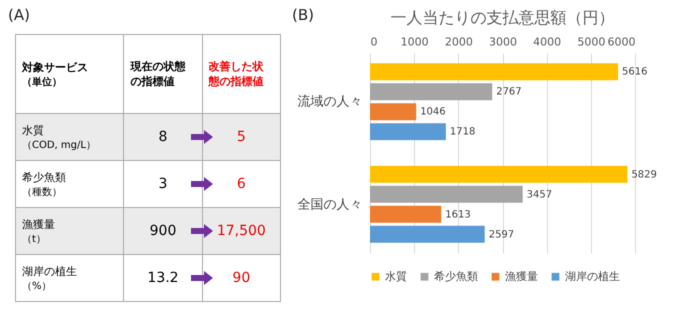 Image resolution: width=680 pixels, height=323 pixels. What do you see at coordinates (241, 231) in the screenshot?
I see `text: 17,500` at bounding box center [241, 231].